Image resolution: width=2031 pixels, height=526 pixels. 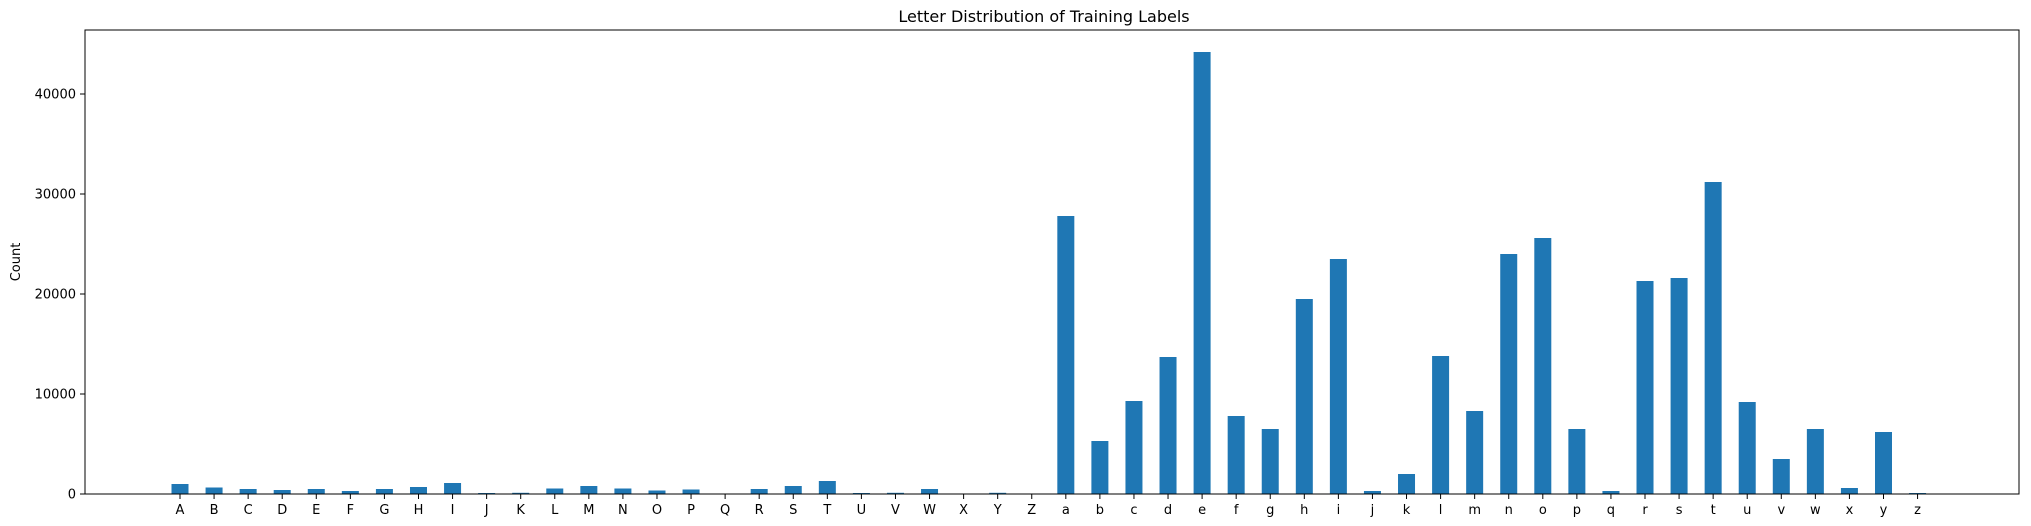 What do you see at coordinates (1577, 510) in the screenshot?
I see `x-tick-label: p` at bounding box center [1577, 510].